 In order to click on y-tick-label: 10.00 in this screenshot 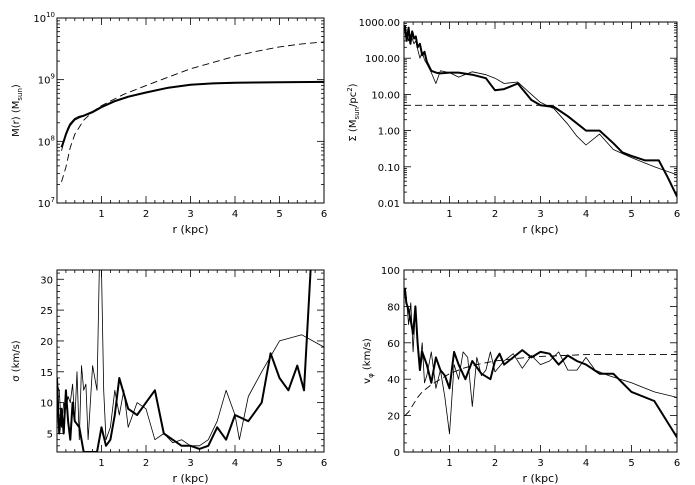, I will do `click(385, 95)`.